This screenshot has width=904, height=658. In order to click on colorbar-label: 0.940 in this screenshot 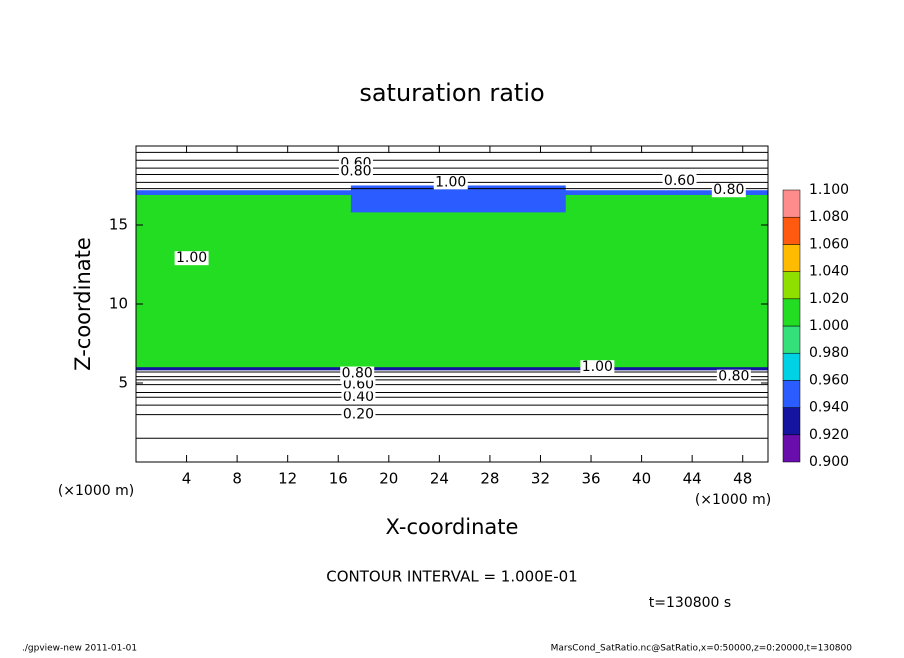, I will do `click(829, 408)`.